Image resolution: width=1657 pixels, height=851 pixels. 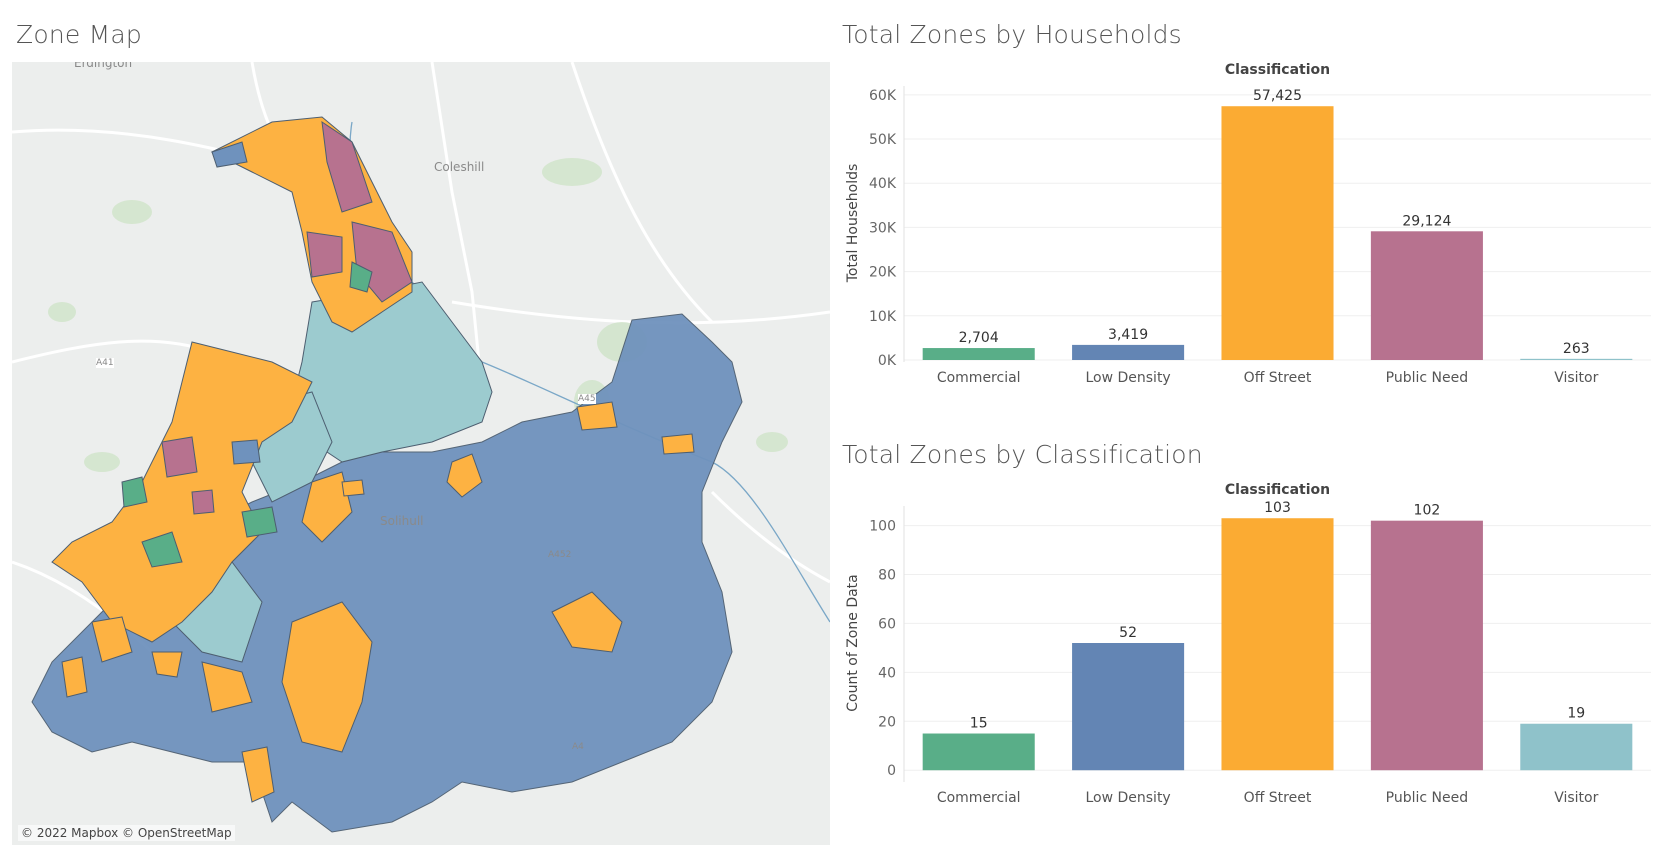 I want to click on classification-value-label: 15, so click(x=979, y=724).